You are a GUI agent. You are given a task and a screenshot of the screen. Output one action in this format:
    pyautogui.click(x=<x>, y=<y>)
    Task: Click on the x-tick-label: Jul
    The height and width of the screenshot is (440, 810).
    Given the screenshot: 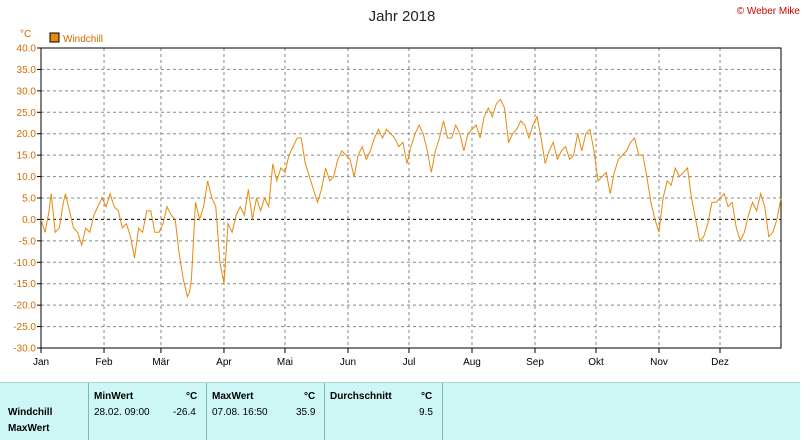 What is the action you would take?
    pyautogui.click(x=409, y=362)
    